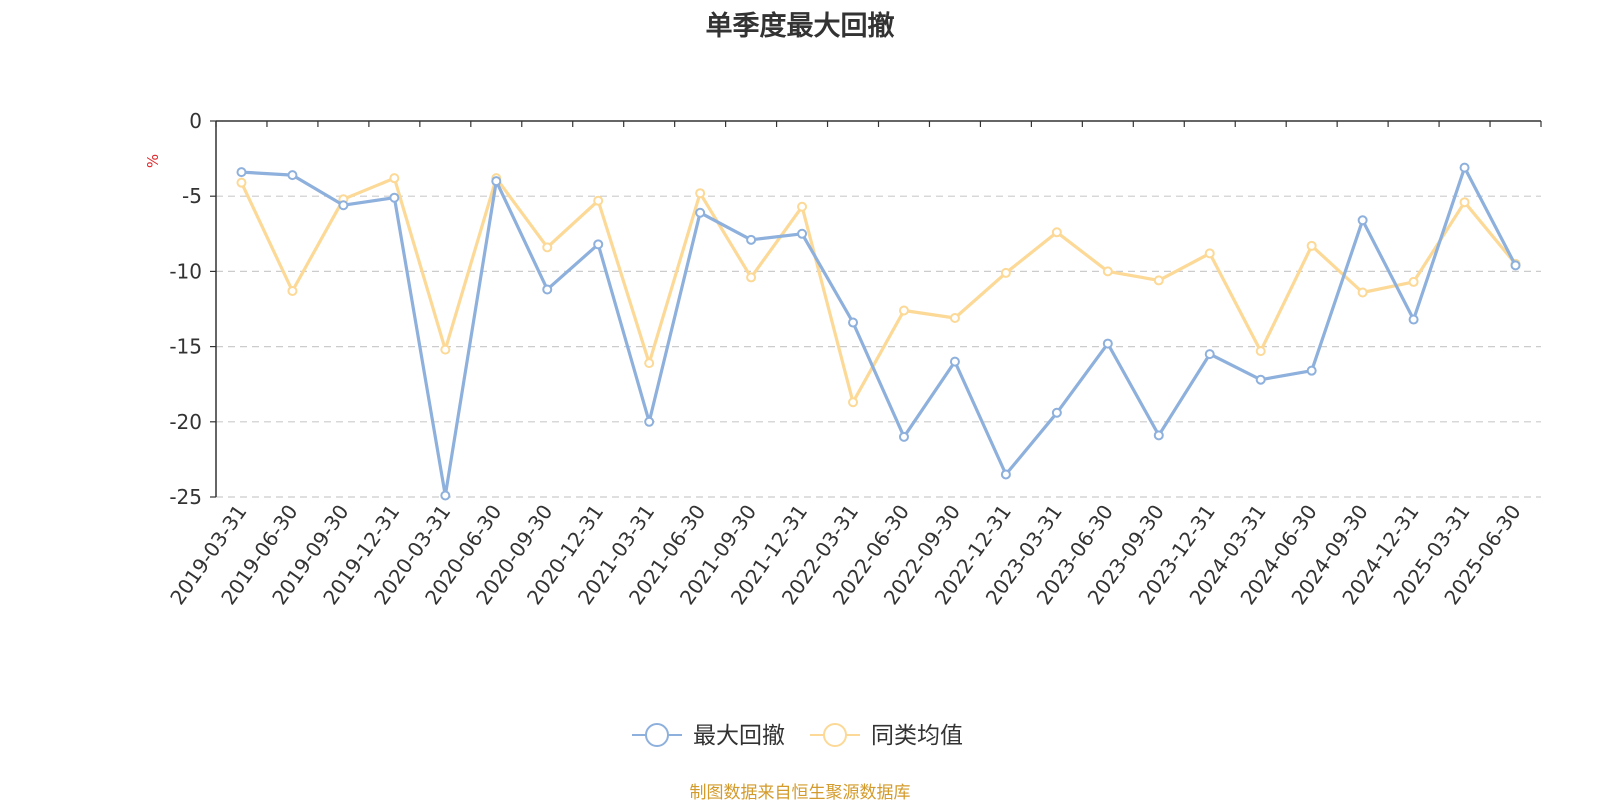  Describe the element at coordinates (195, 121) in the screenshot. I see `y-tick-label: 0` at that location.